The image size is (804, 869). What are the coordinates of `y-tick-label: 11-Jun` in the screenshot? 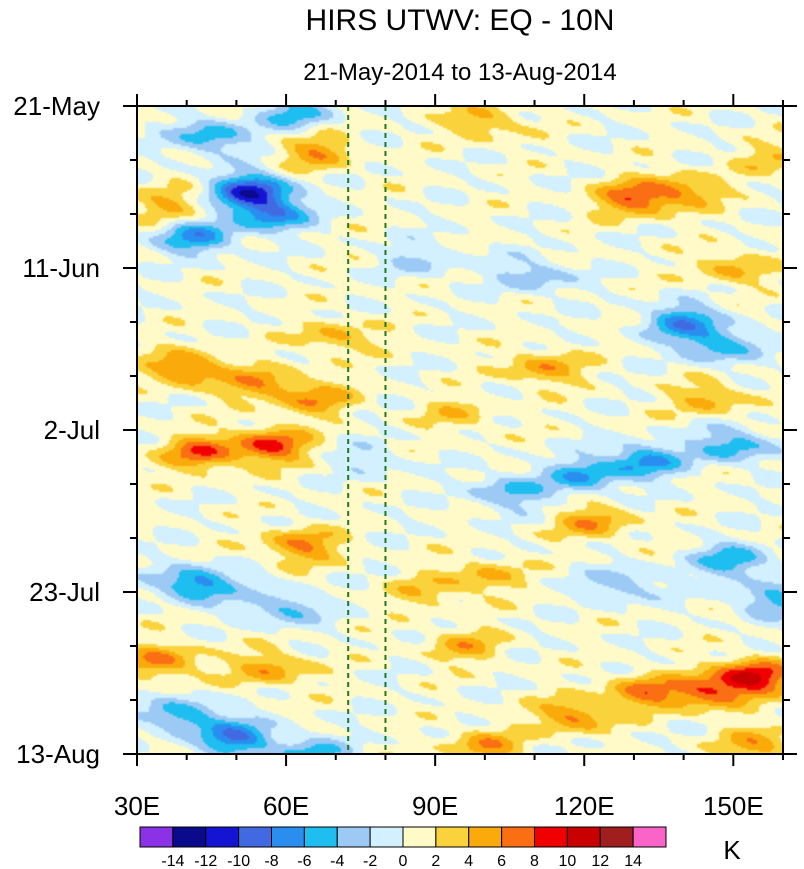 It's located at (61, 268).